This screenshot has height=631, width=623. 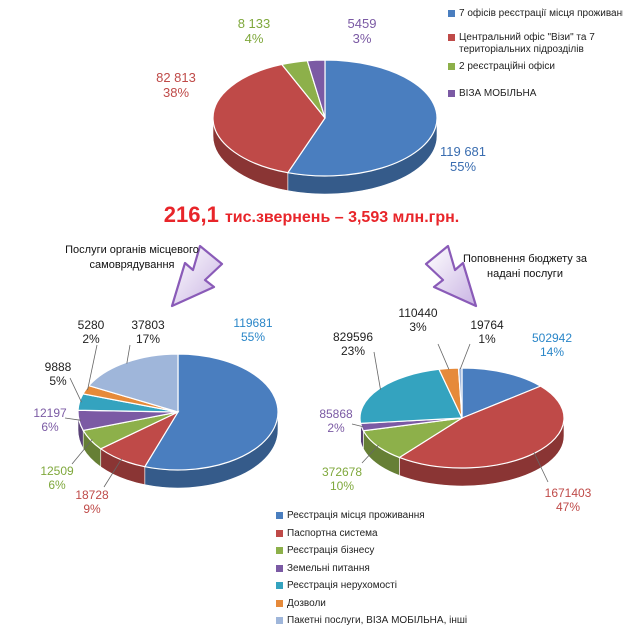 I want to click on legend-label: Реєстрація нерухомості, so click(x=342, y=585).